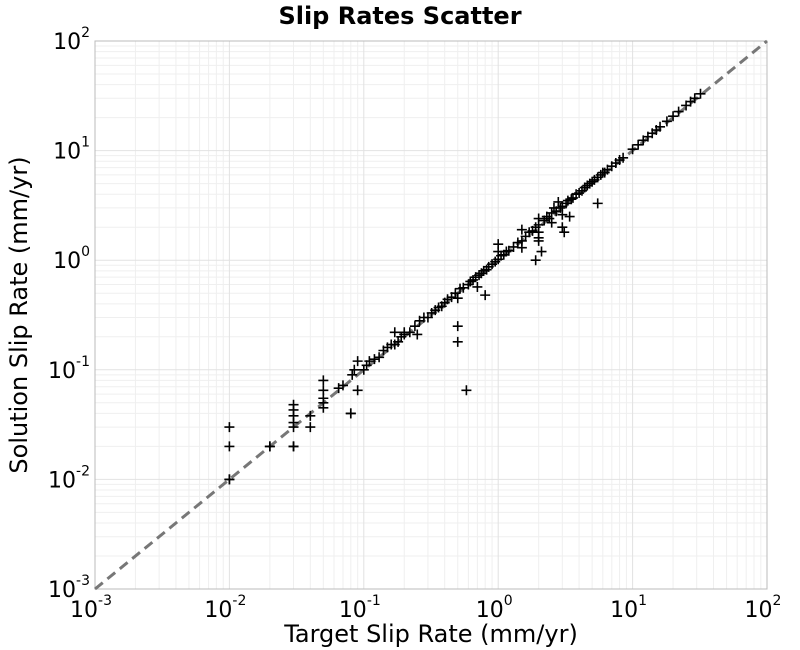  I want to click on x-tick-label: 10⁻³, so click(91, 608).